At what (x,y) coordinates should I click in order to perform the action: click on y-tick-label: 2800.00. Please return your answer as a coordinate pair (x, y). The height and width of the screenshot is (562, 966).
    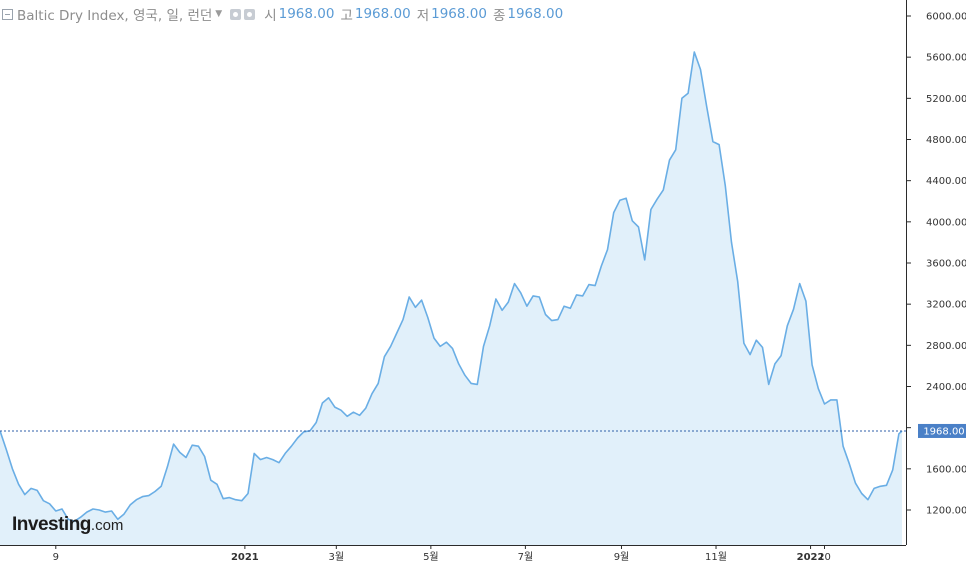
    Looking at the image, I should click on (946, 346).